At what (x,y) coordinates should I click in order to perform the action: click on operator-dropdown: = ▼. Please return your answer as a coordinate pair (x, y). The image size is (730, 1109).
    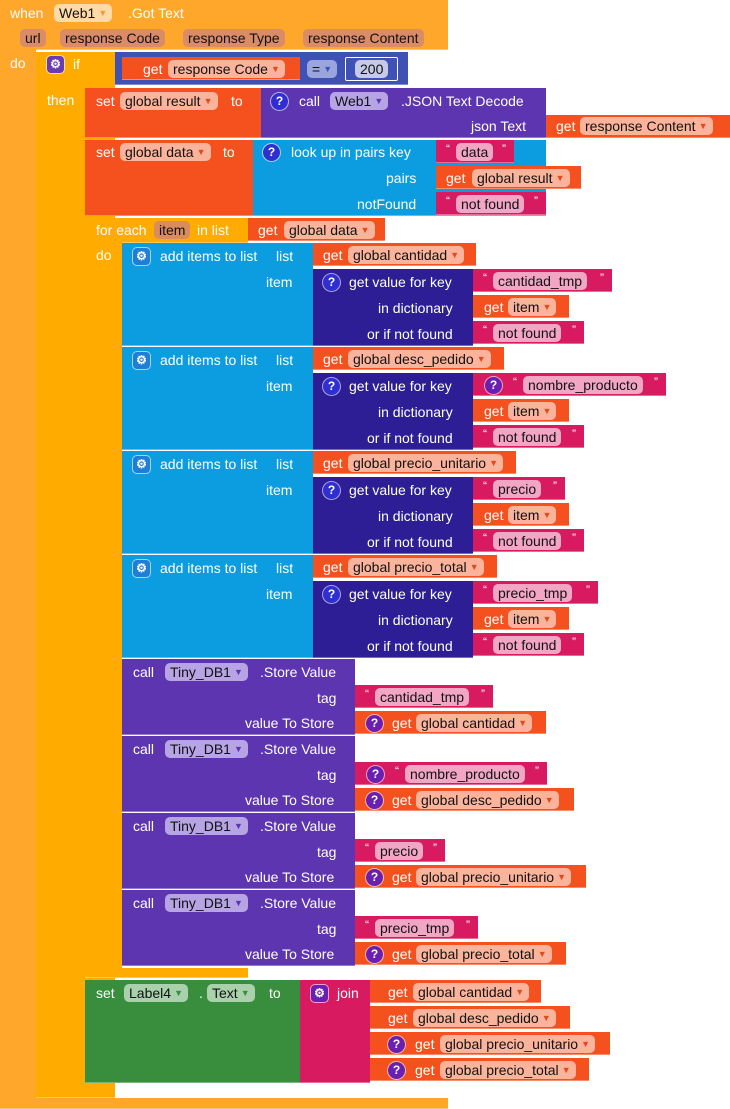
    Looking at the image, I should click on (322, 69).